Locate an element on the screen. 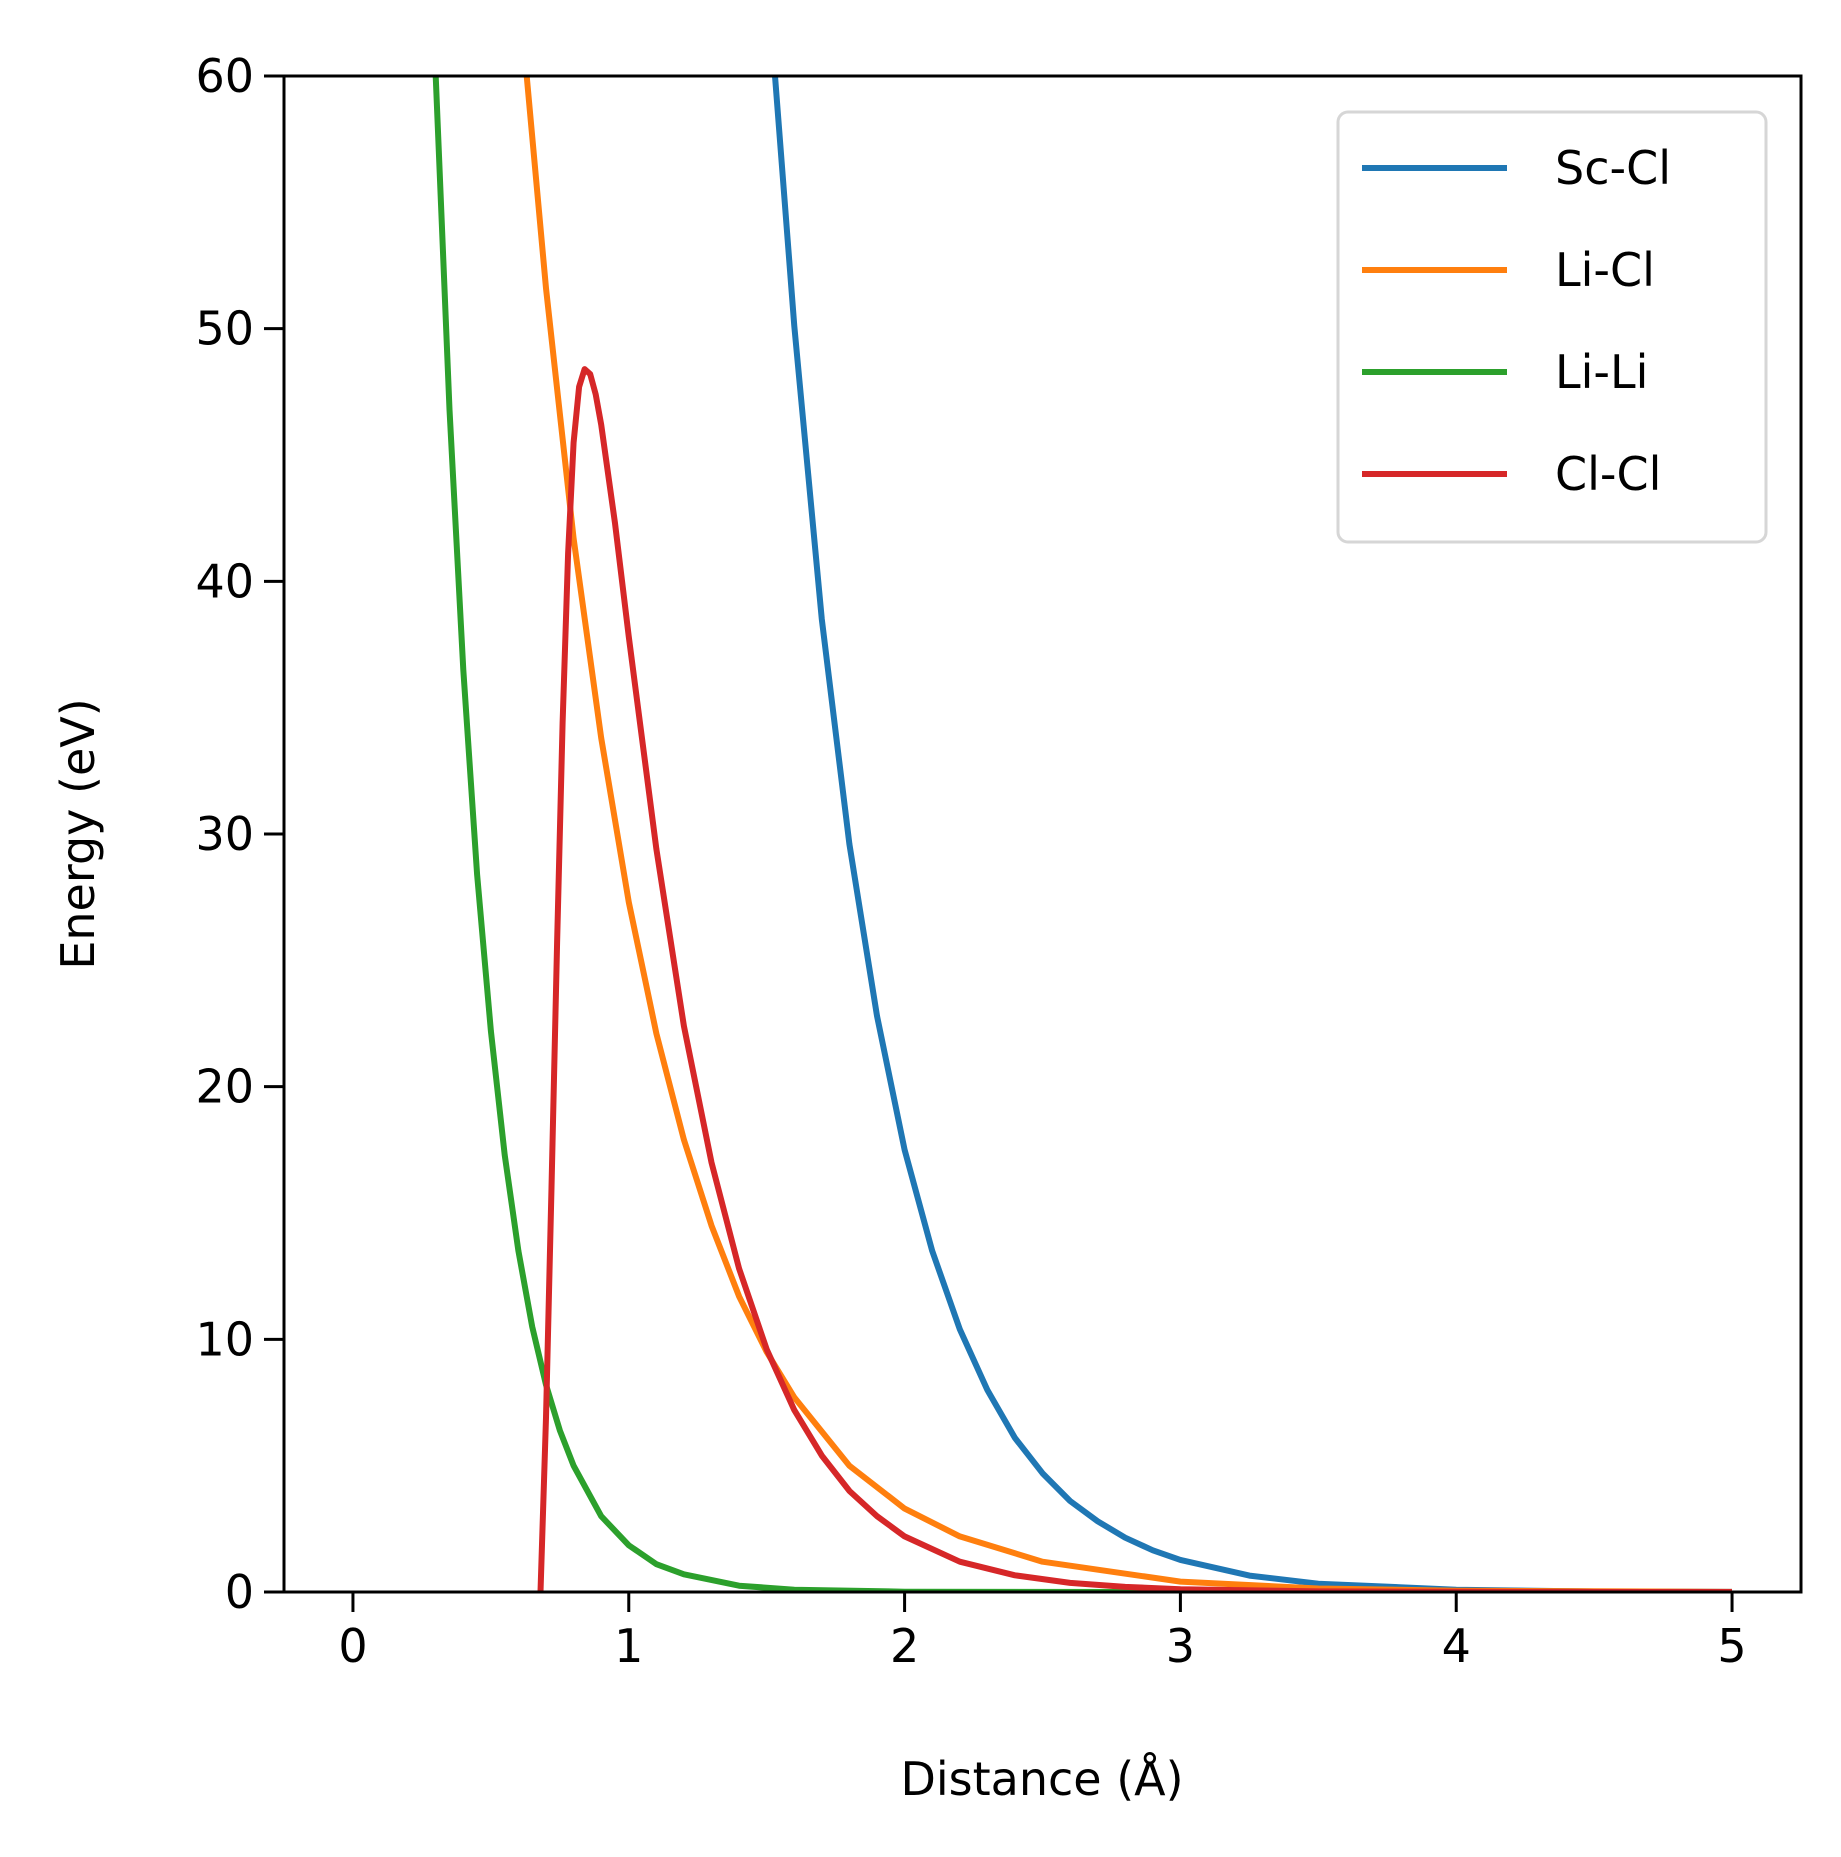 The width and height of the screenshot is (1841, 1857). legend-label-li-cl: Li-Cl is located at coordinates (1605, 270).